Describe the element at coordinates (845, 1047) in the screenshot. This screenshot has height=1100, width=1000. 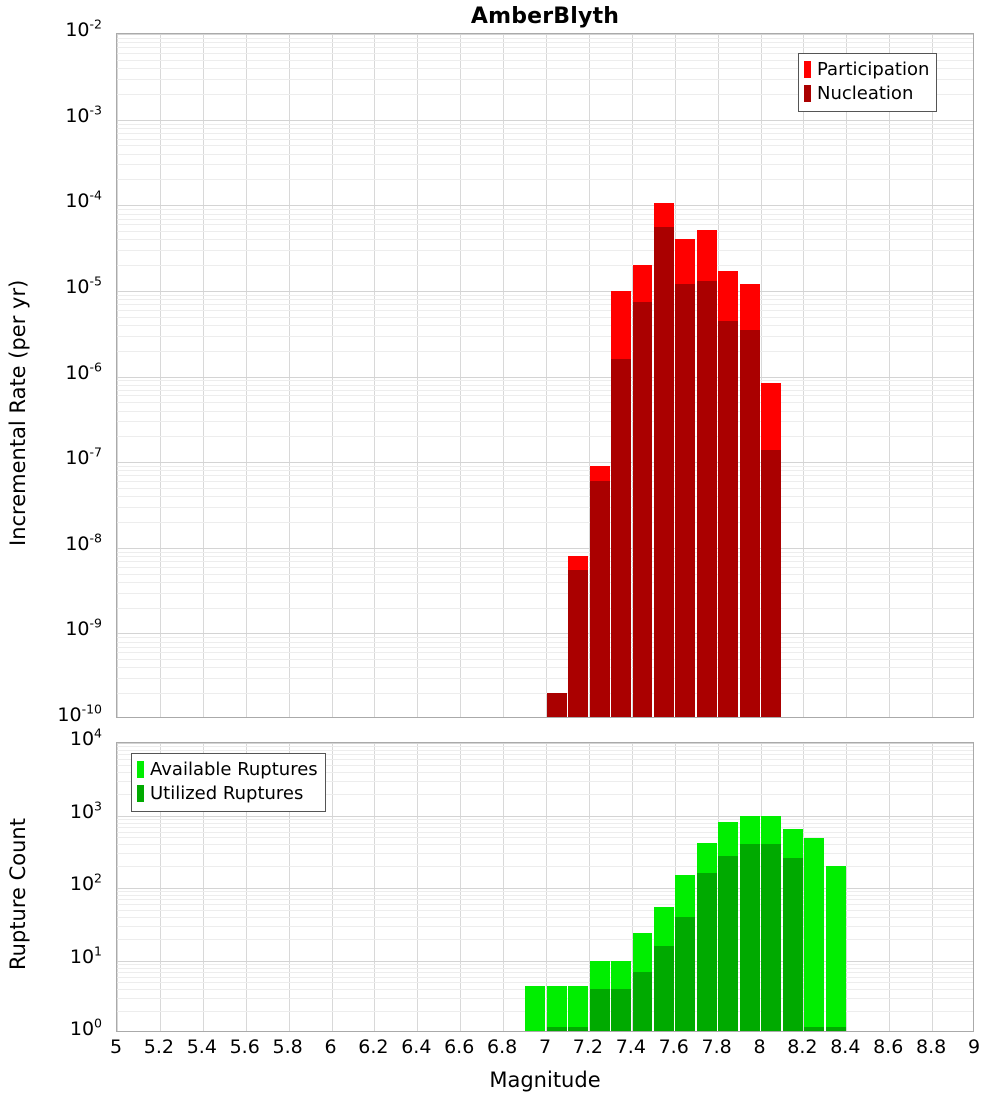
I see `x-axis-tick-label: 8.4` at that location.